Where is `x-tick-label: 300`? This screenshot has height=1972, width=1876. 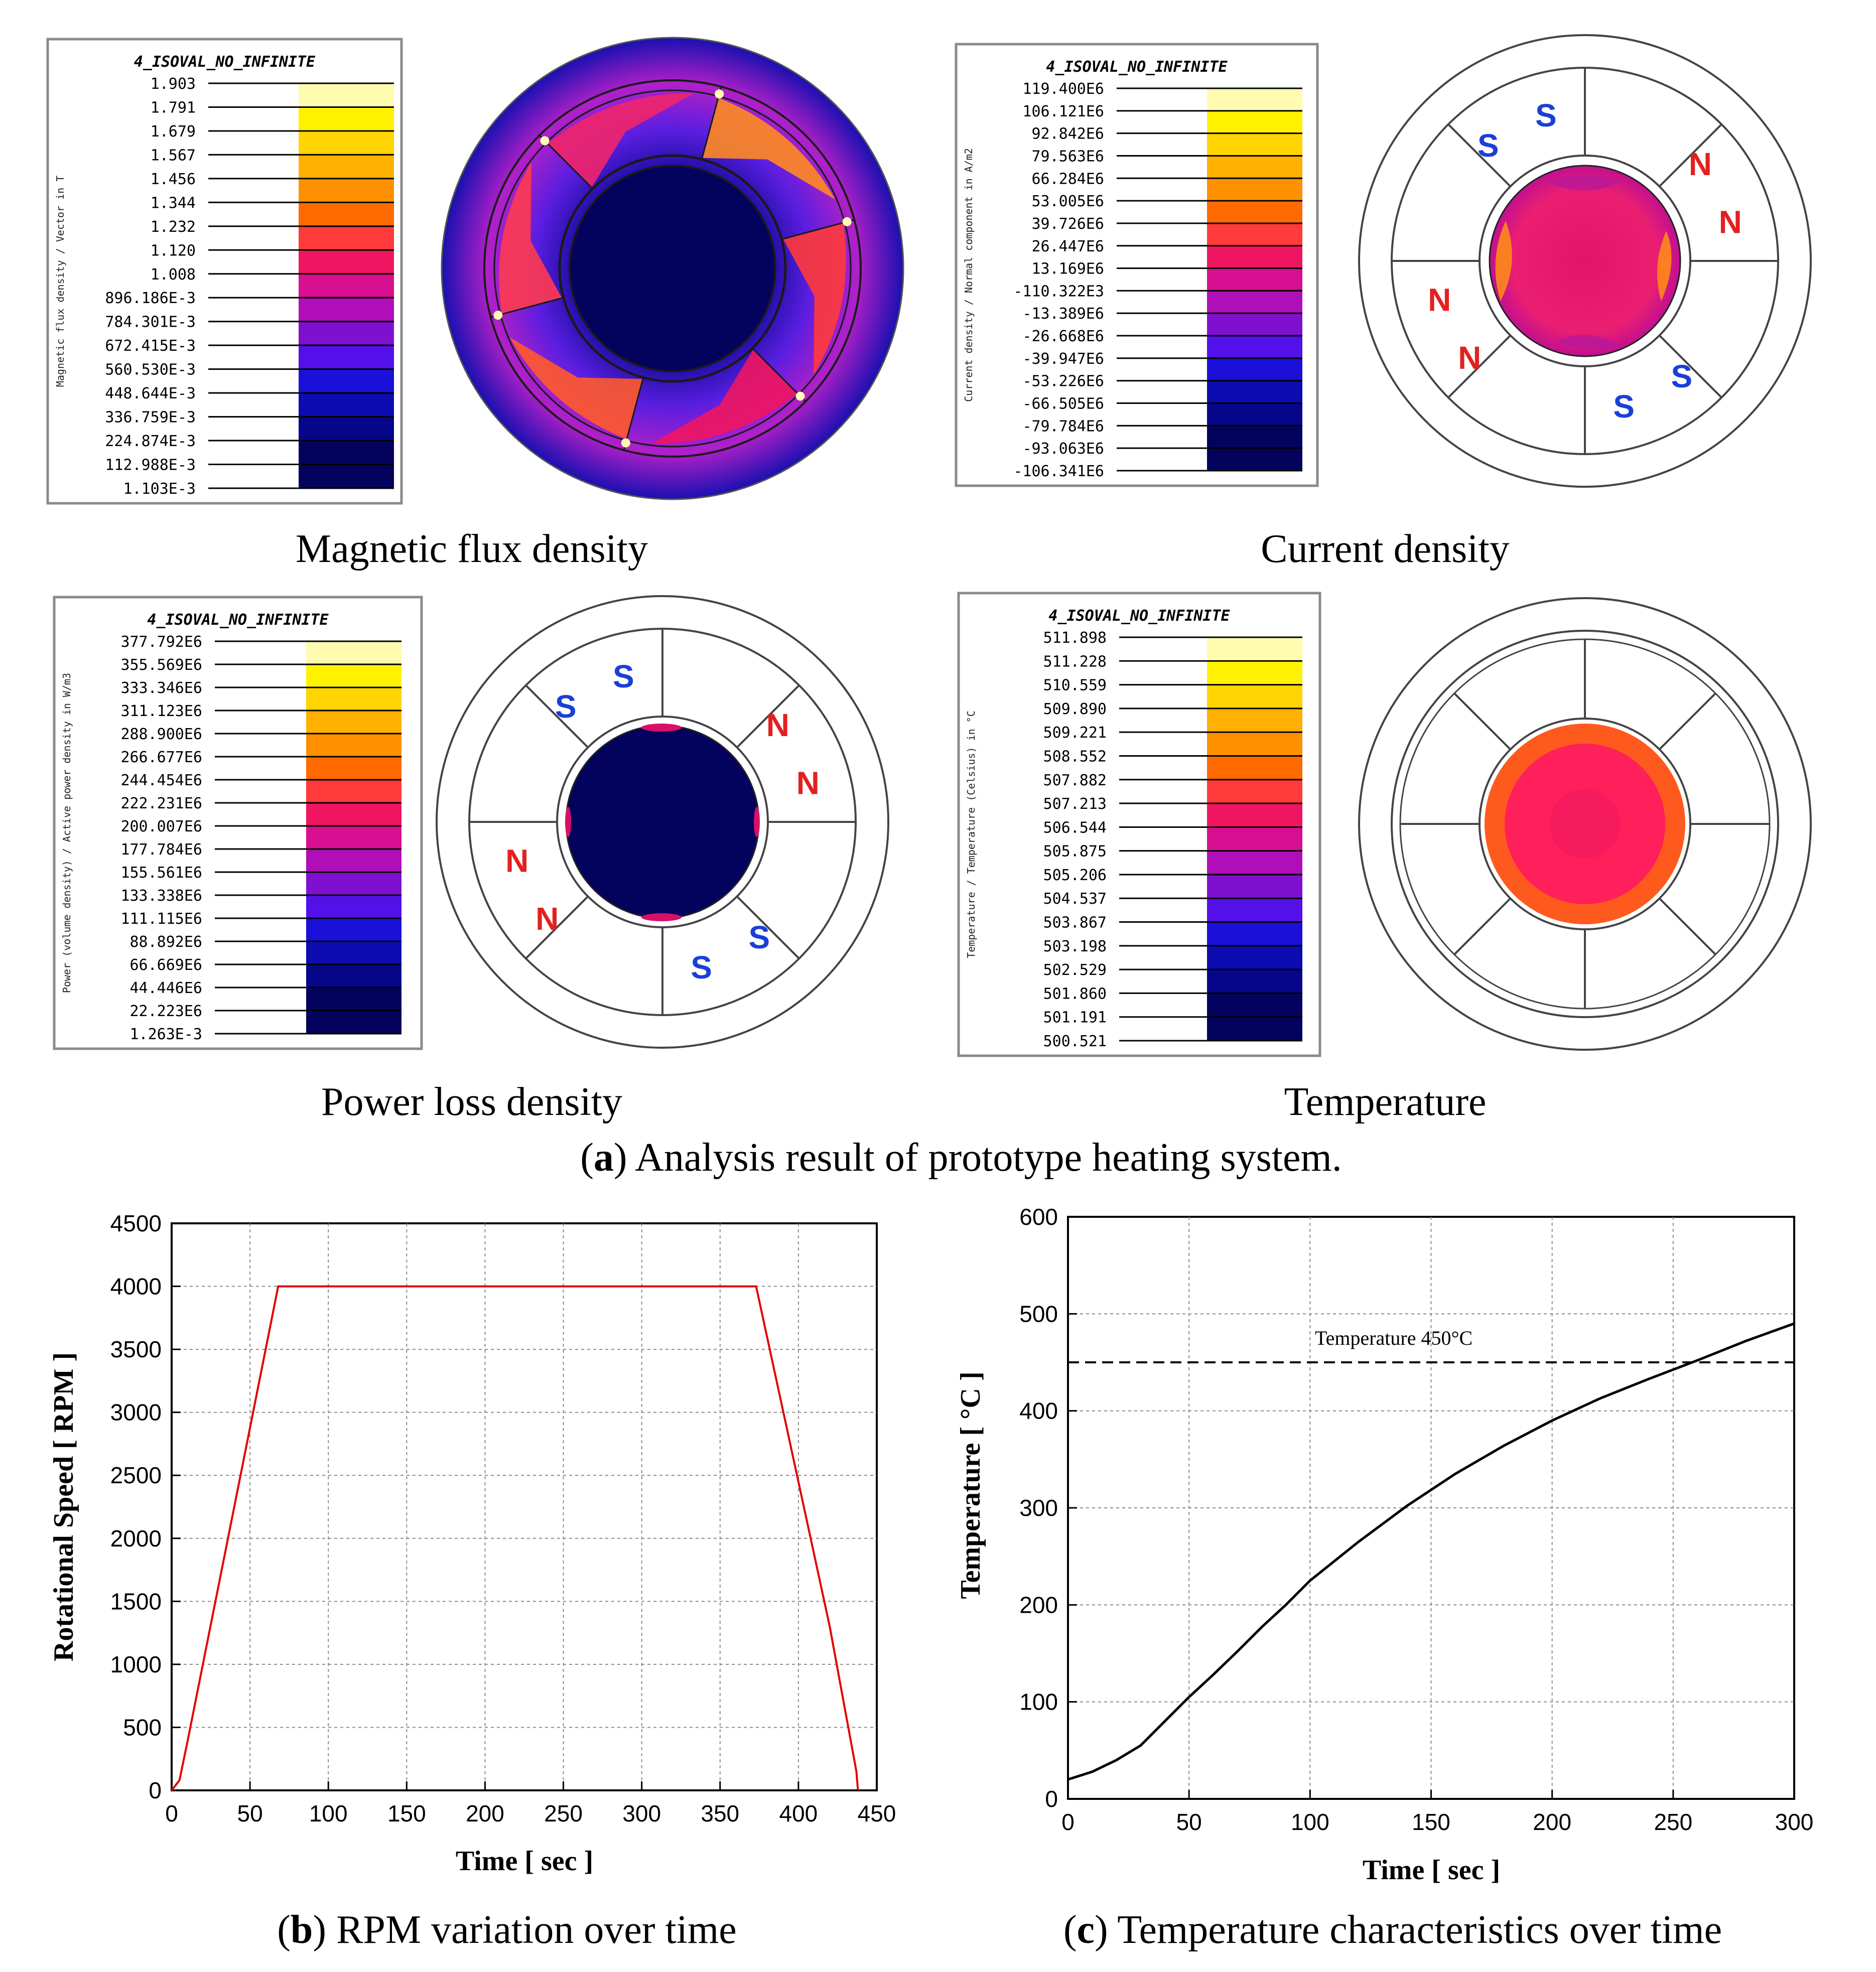 x-tick-label: 300 is located at coordinates (1795, 1822).